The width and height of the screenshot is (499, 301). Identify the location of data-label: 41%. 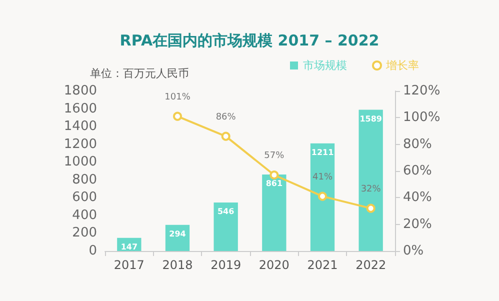
(322, 177).